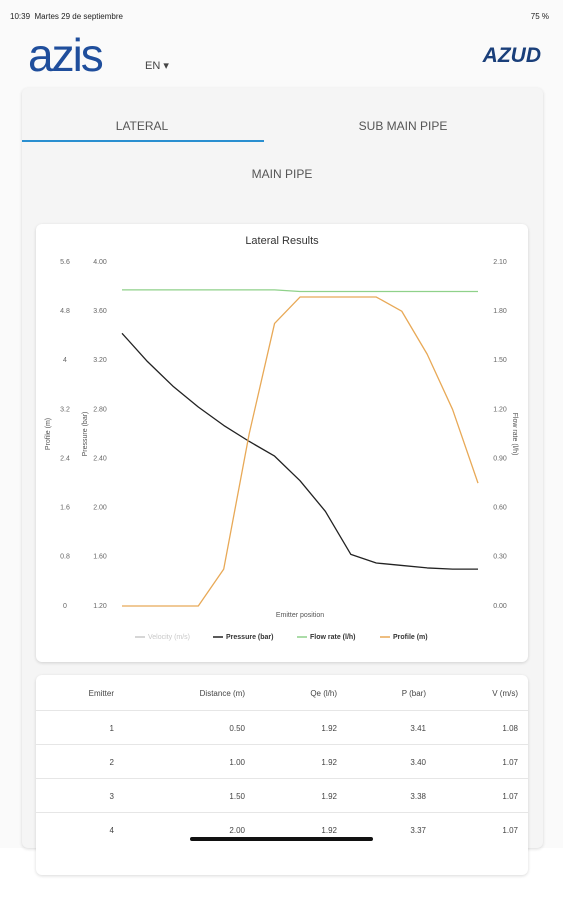 The height and width of the screenshot is (900, 563). What do you see at coordinates (78, 16) in the screenshot?
I see `date: Martes 29 de septiembre` at bounding box center [78, 16].